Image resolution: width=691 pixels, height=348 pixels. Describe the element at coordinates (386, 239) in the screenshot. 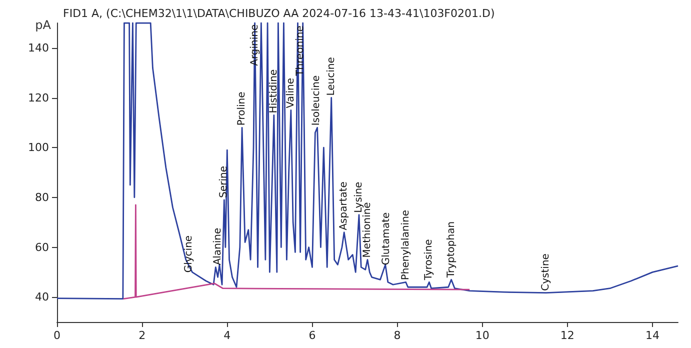

I see `annotation: Glutamate` at that location.